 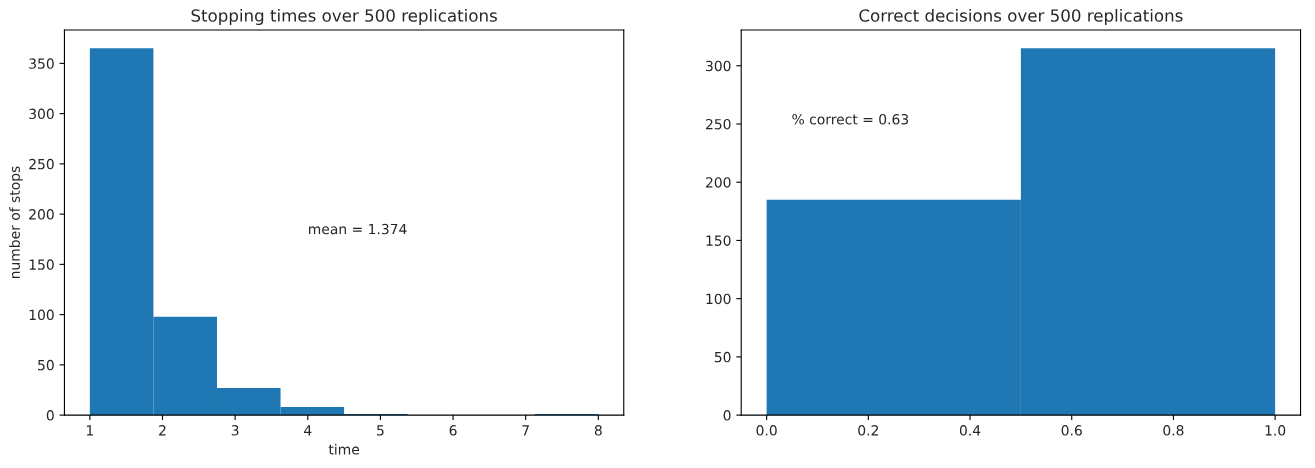 What do you see at coordinates (1021, 17) in the screenshot?
I see `chart-title: Correct decisions over 500 replications` at bounding box center [1021, 17].